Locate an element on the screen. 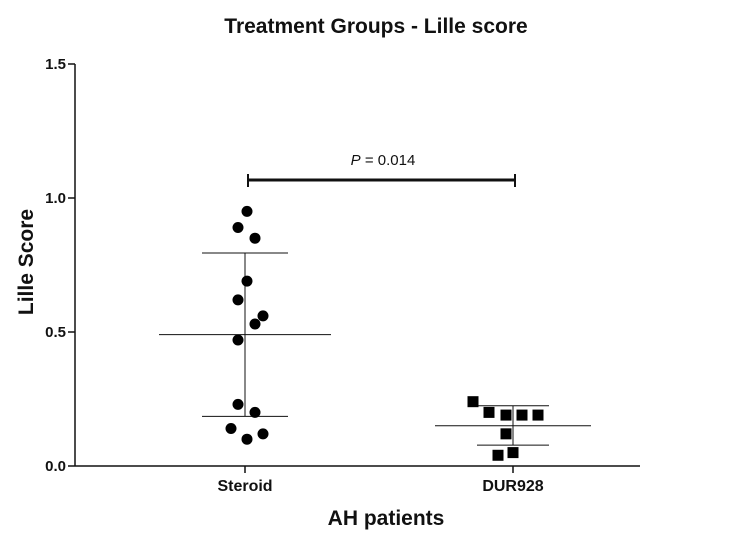 The height and width of the screenshot is (543, 735). y-tick-label: 1.0 is located at coordinates (55, 198).